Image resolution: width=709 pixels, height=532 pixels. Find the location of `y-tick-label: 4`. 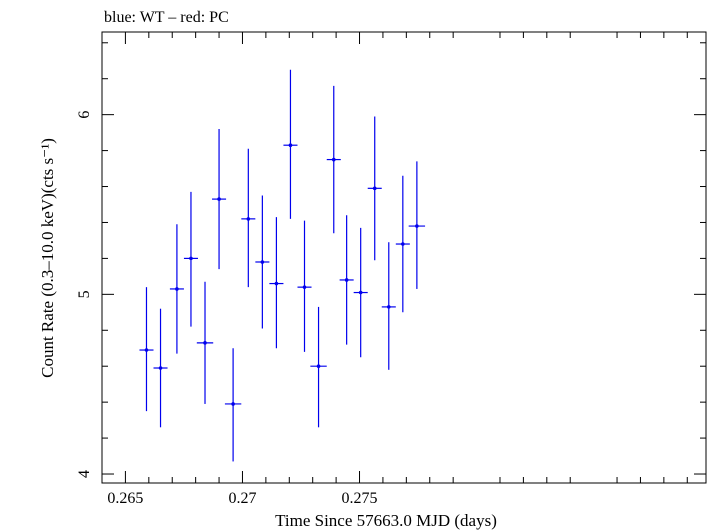

y-tick-label: 4 is located at coordinates (84, 474).